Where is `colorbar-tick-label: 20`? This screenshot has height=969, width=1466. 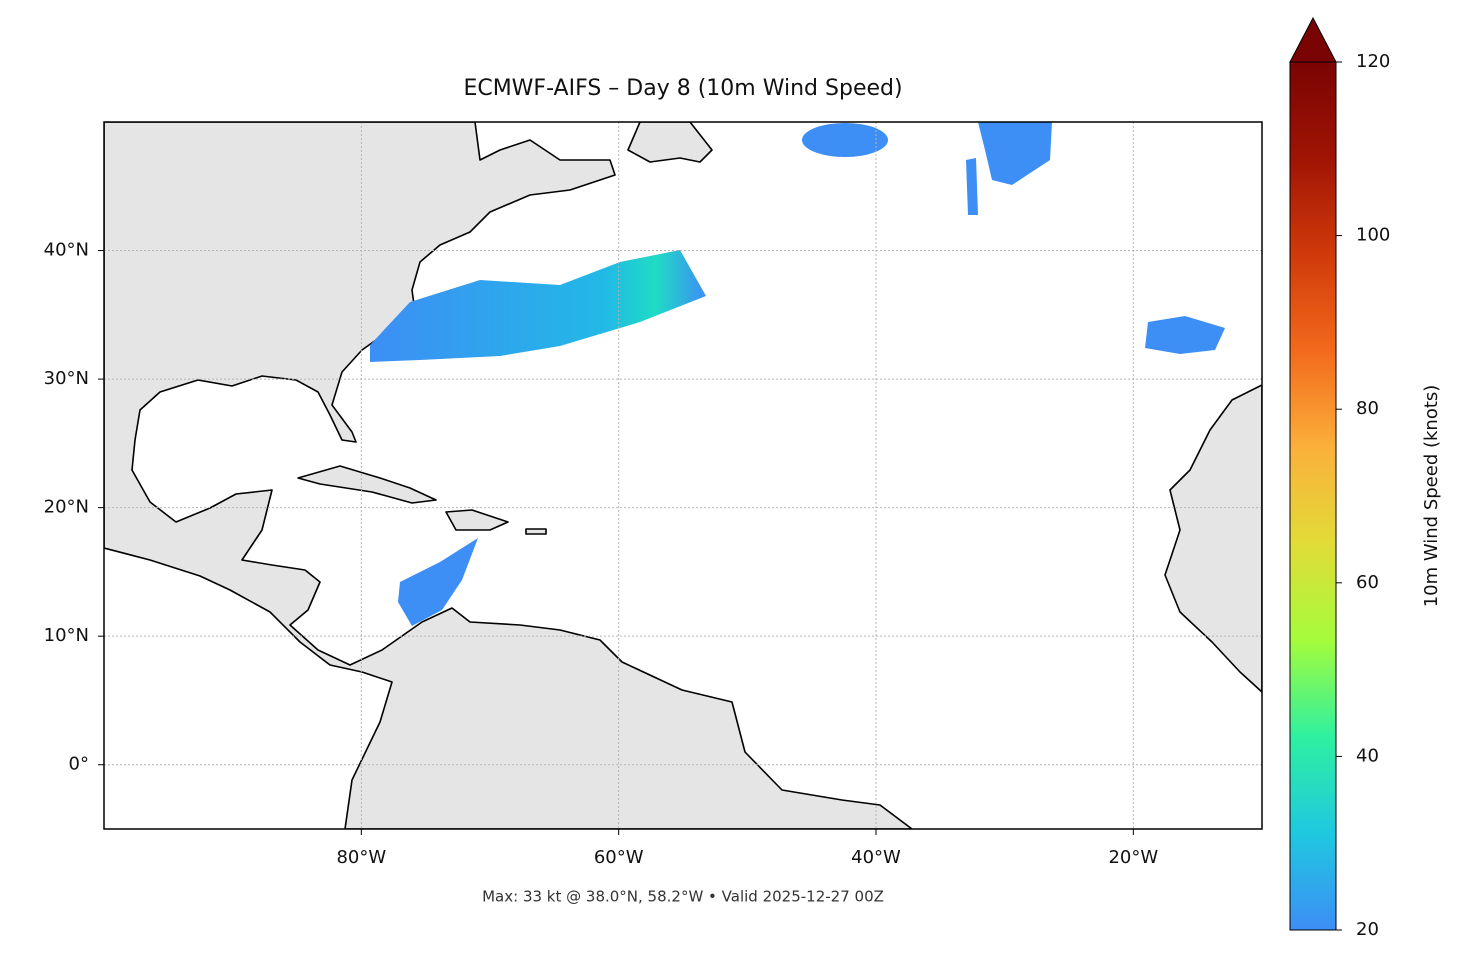 colorbar-tick-label: 20 is located at coordinates (1367, 929).